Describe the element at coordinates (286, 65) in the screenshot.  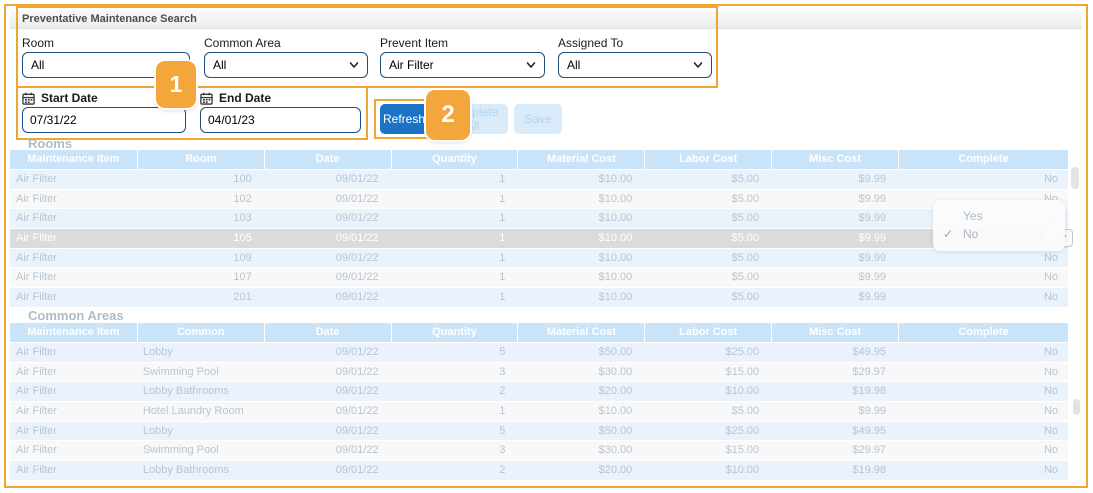
I see `common-area-filter-select: All` at that location.